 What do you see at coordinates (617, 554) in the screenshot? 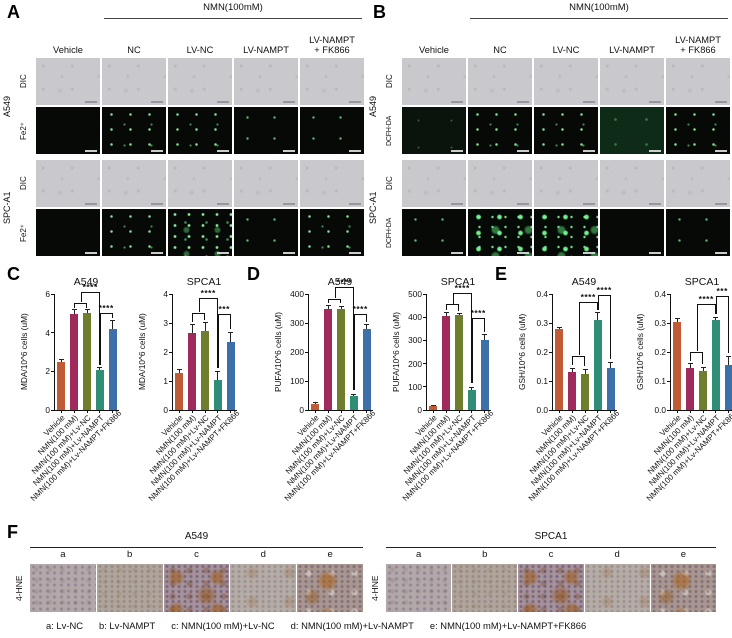
I see `ihc-column-letter: d` at bounding box center [617, 554].